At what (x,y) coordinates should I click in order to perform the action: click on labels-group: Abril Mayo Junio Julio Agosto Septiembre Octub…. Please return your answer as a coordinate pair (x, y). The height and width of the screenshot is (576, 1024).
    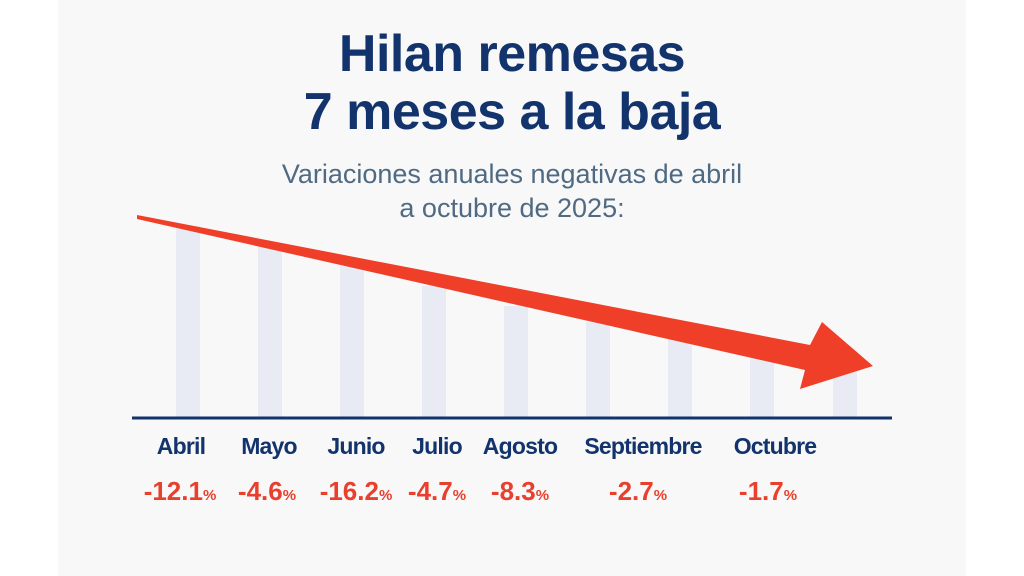
    Looking at the image, I should click on (480, 469).